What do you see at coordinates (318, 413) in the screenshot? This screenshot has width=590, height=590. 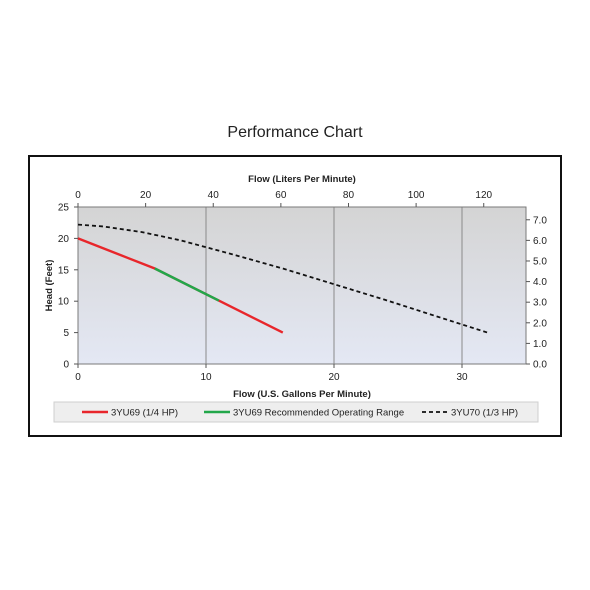 I see `legend-label-1: 3YU69 Recommended Operating Range` at bounding box center [318, 413].